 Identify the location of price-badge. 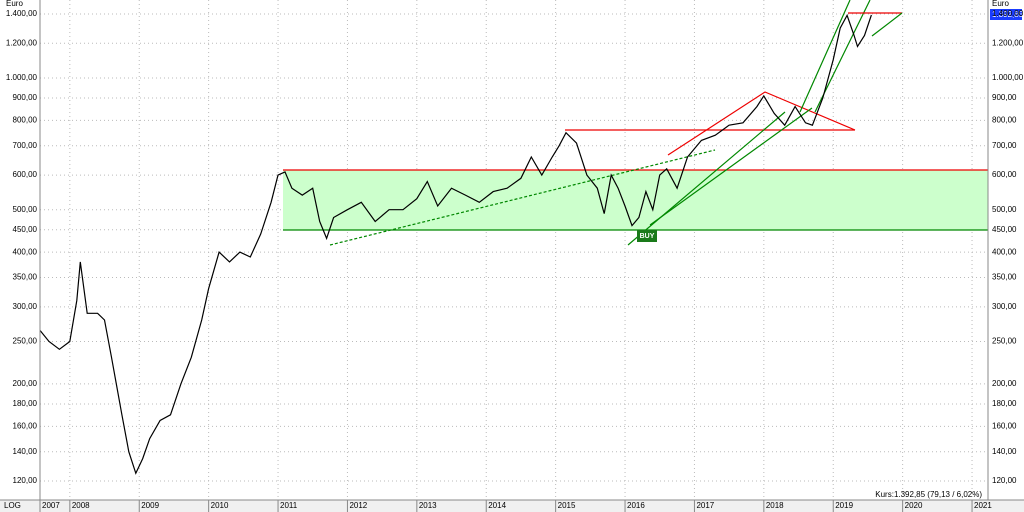
(1006, 14).